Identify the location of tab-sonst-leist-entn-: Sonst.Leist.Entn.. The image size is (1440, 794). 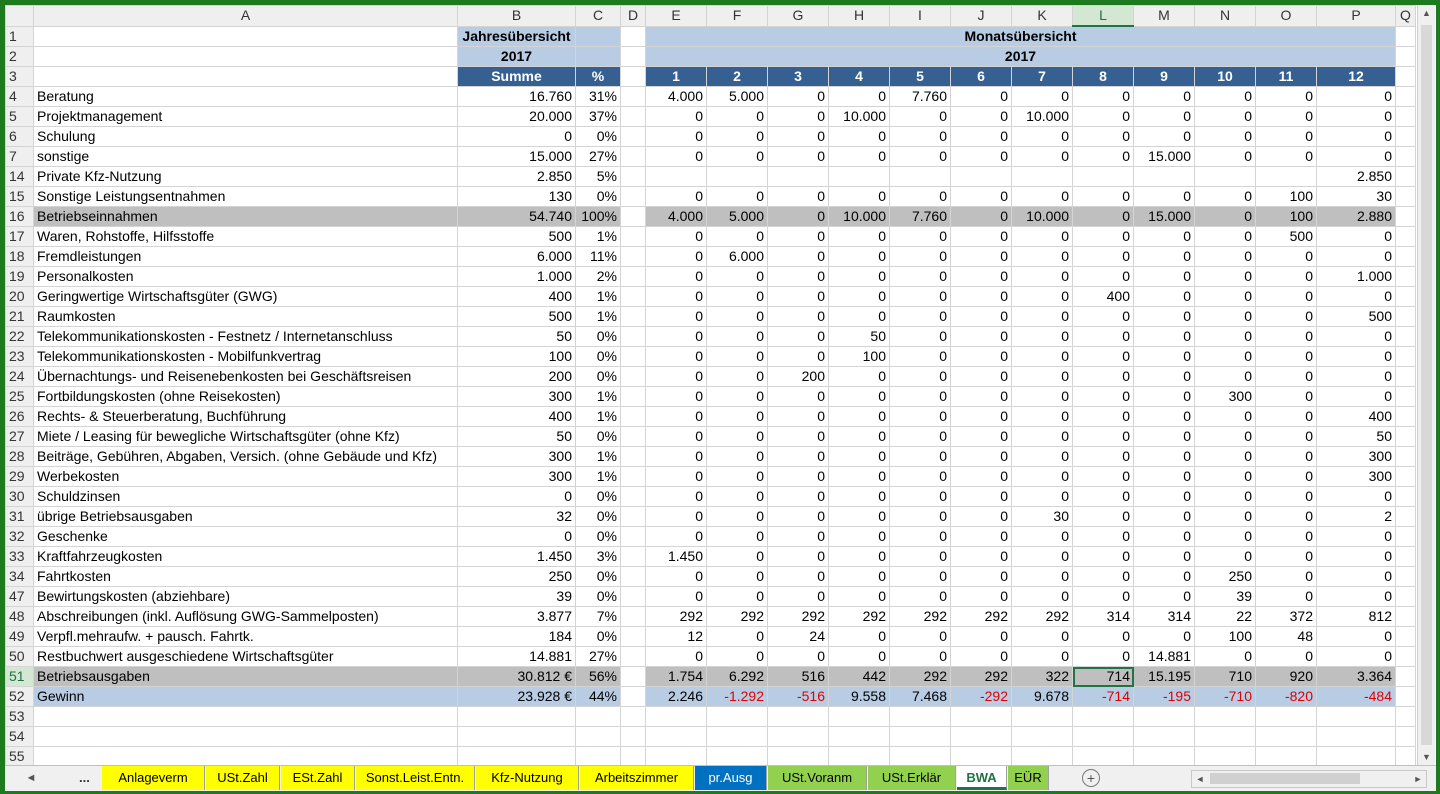
(415, 778).